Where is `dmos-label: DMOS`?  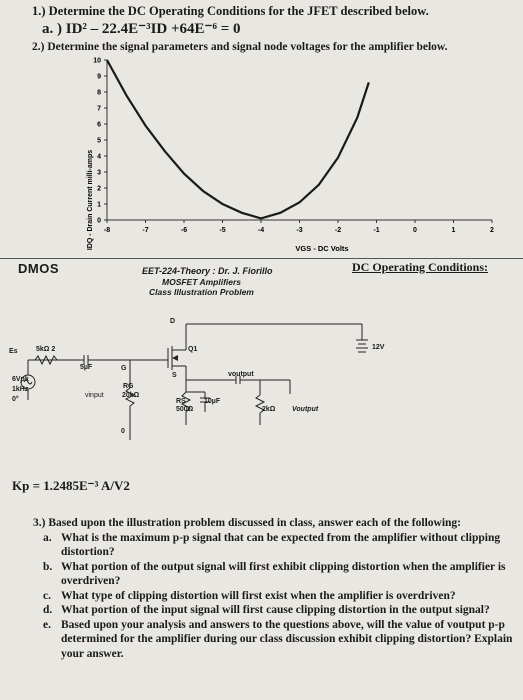 dmos-label: DMOS is located at coordinates (38, 268).